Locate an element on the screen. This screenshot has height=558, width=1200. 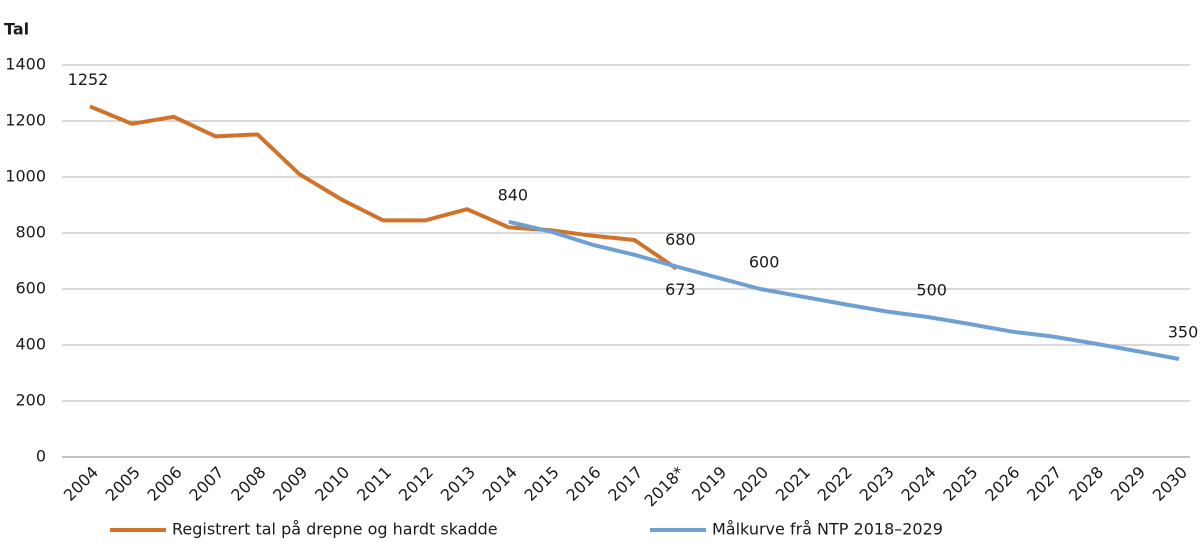
x-tick-label: 2028 is located at coordinates (1086, 484).